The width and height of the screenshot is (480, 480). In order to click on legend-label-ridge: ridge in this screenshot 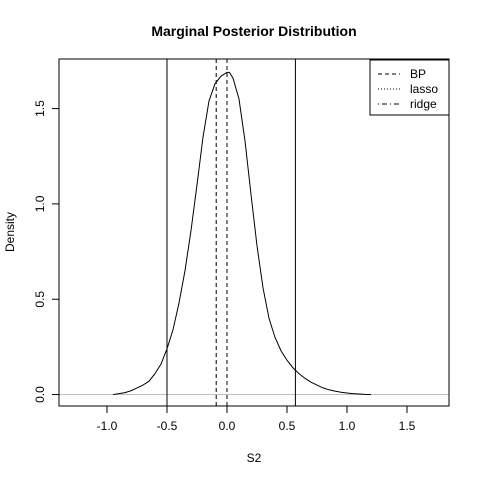, I will do `click(423, 104)`.